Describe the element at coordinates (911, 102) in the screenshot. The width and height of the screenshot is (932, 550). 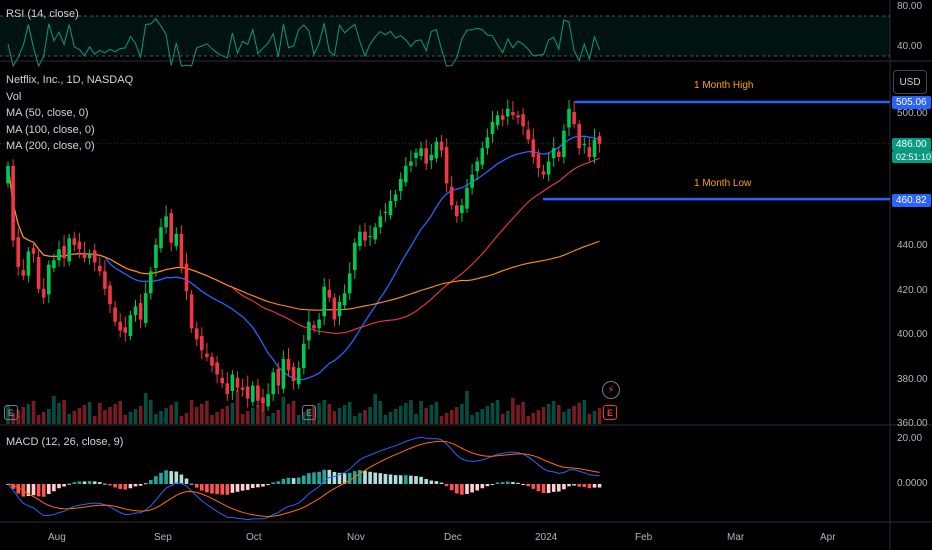
I see `month-high-price-tag: 505.06` at that location.